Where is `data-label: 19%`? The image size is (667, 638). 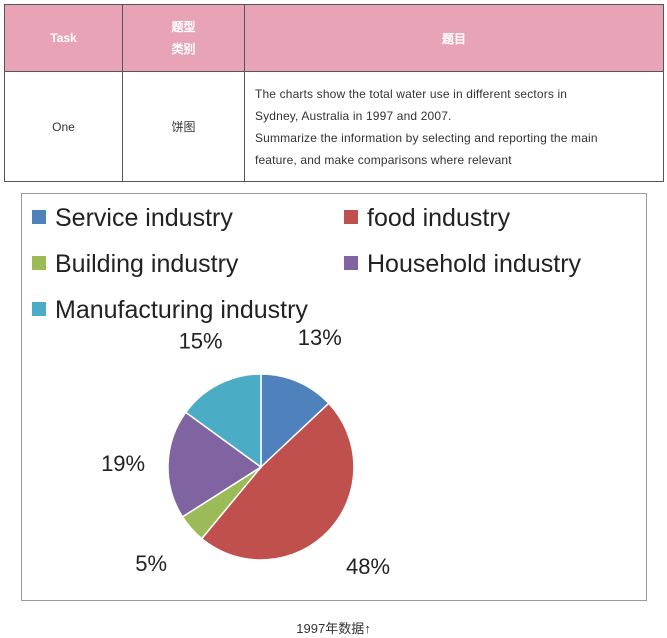
data-label: 19% is located at coordinates (123, 463).